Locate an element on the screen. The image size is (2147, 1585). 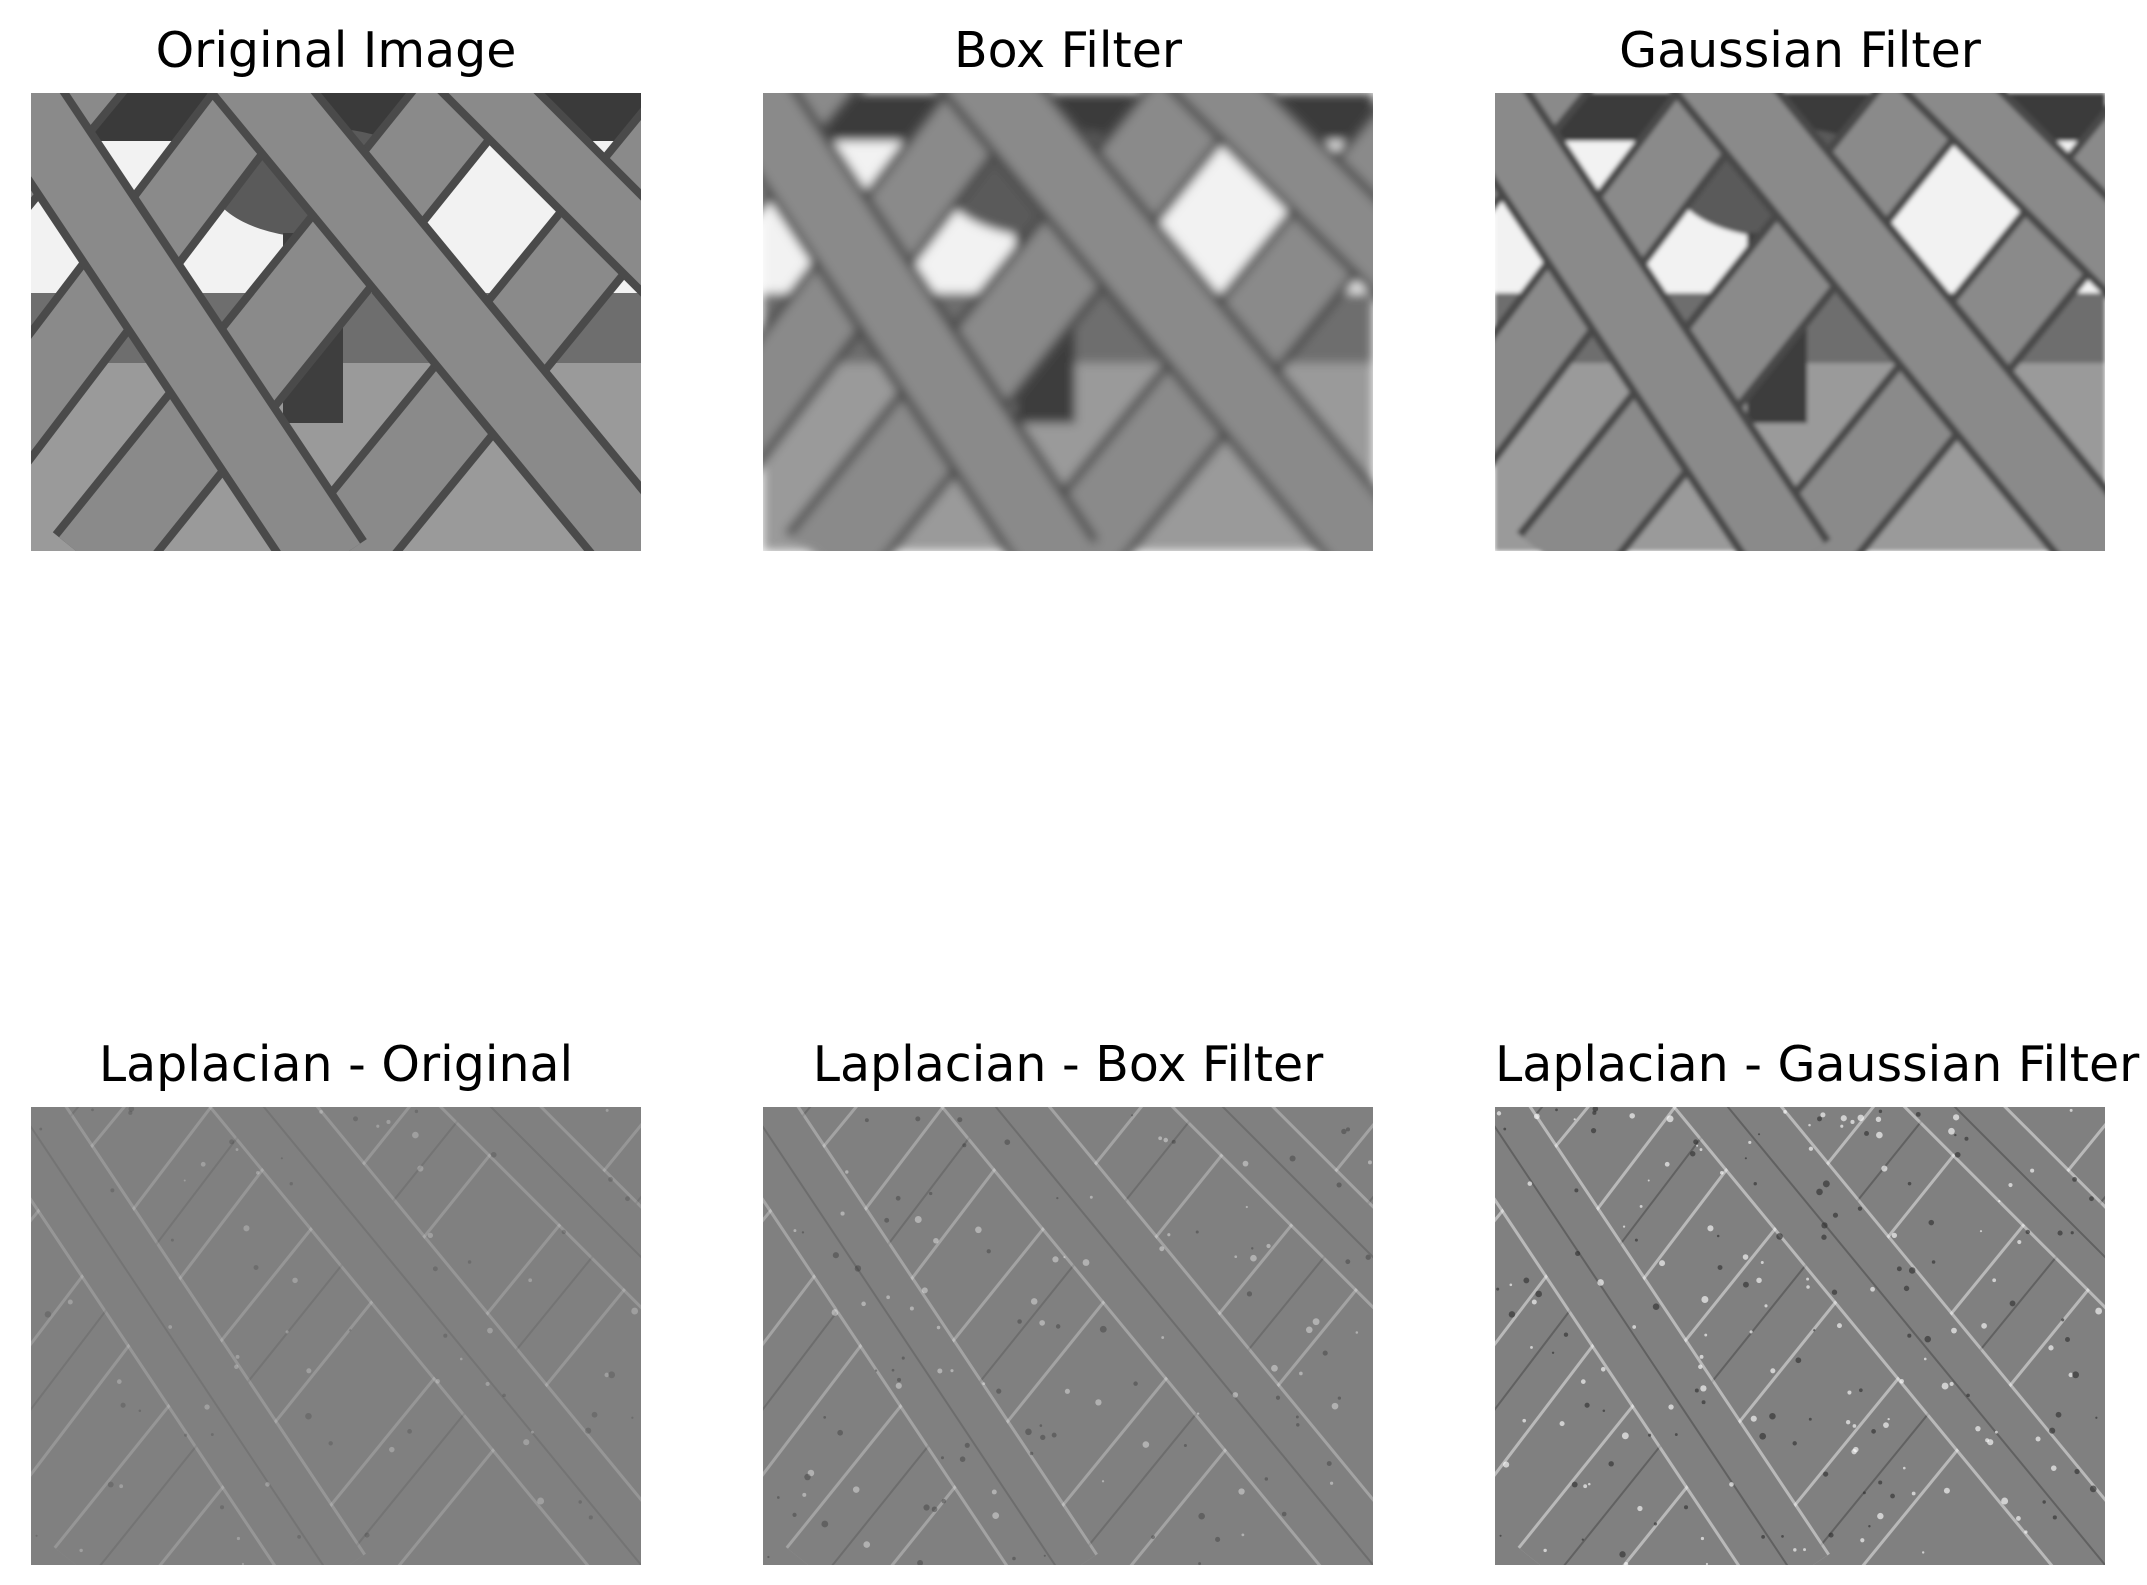
image-box-filter is located at coordinates (1068, 322).